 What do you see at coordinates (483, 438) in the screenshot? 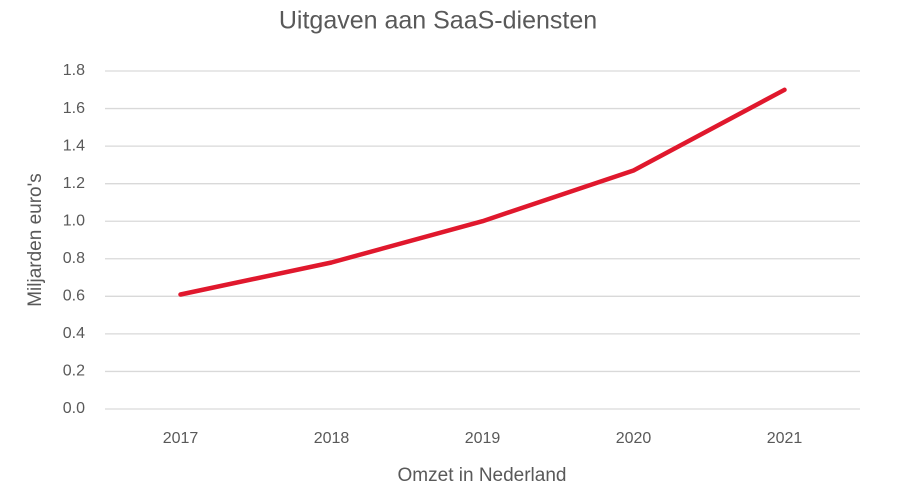
I see `x-tick-label: 2019` at bounding box center [483, 438].